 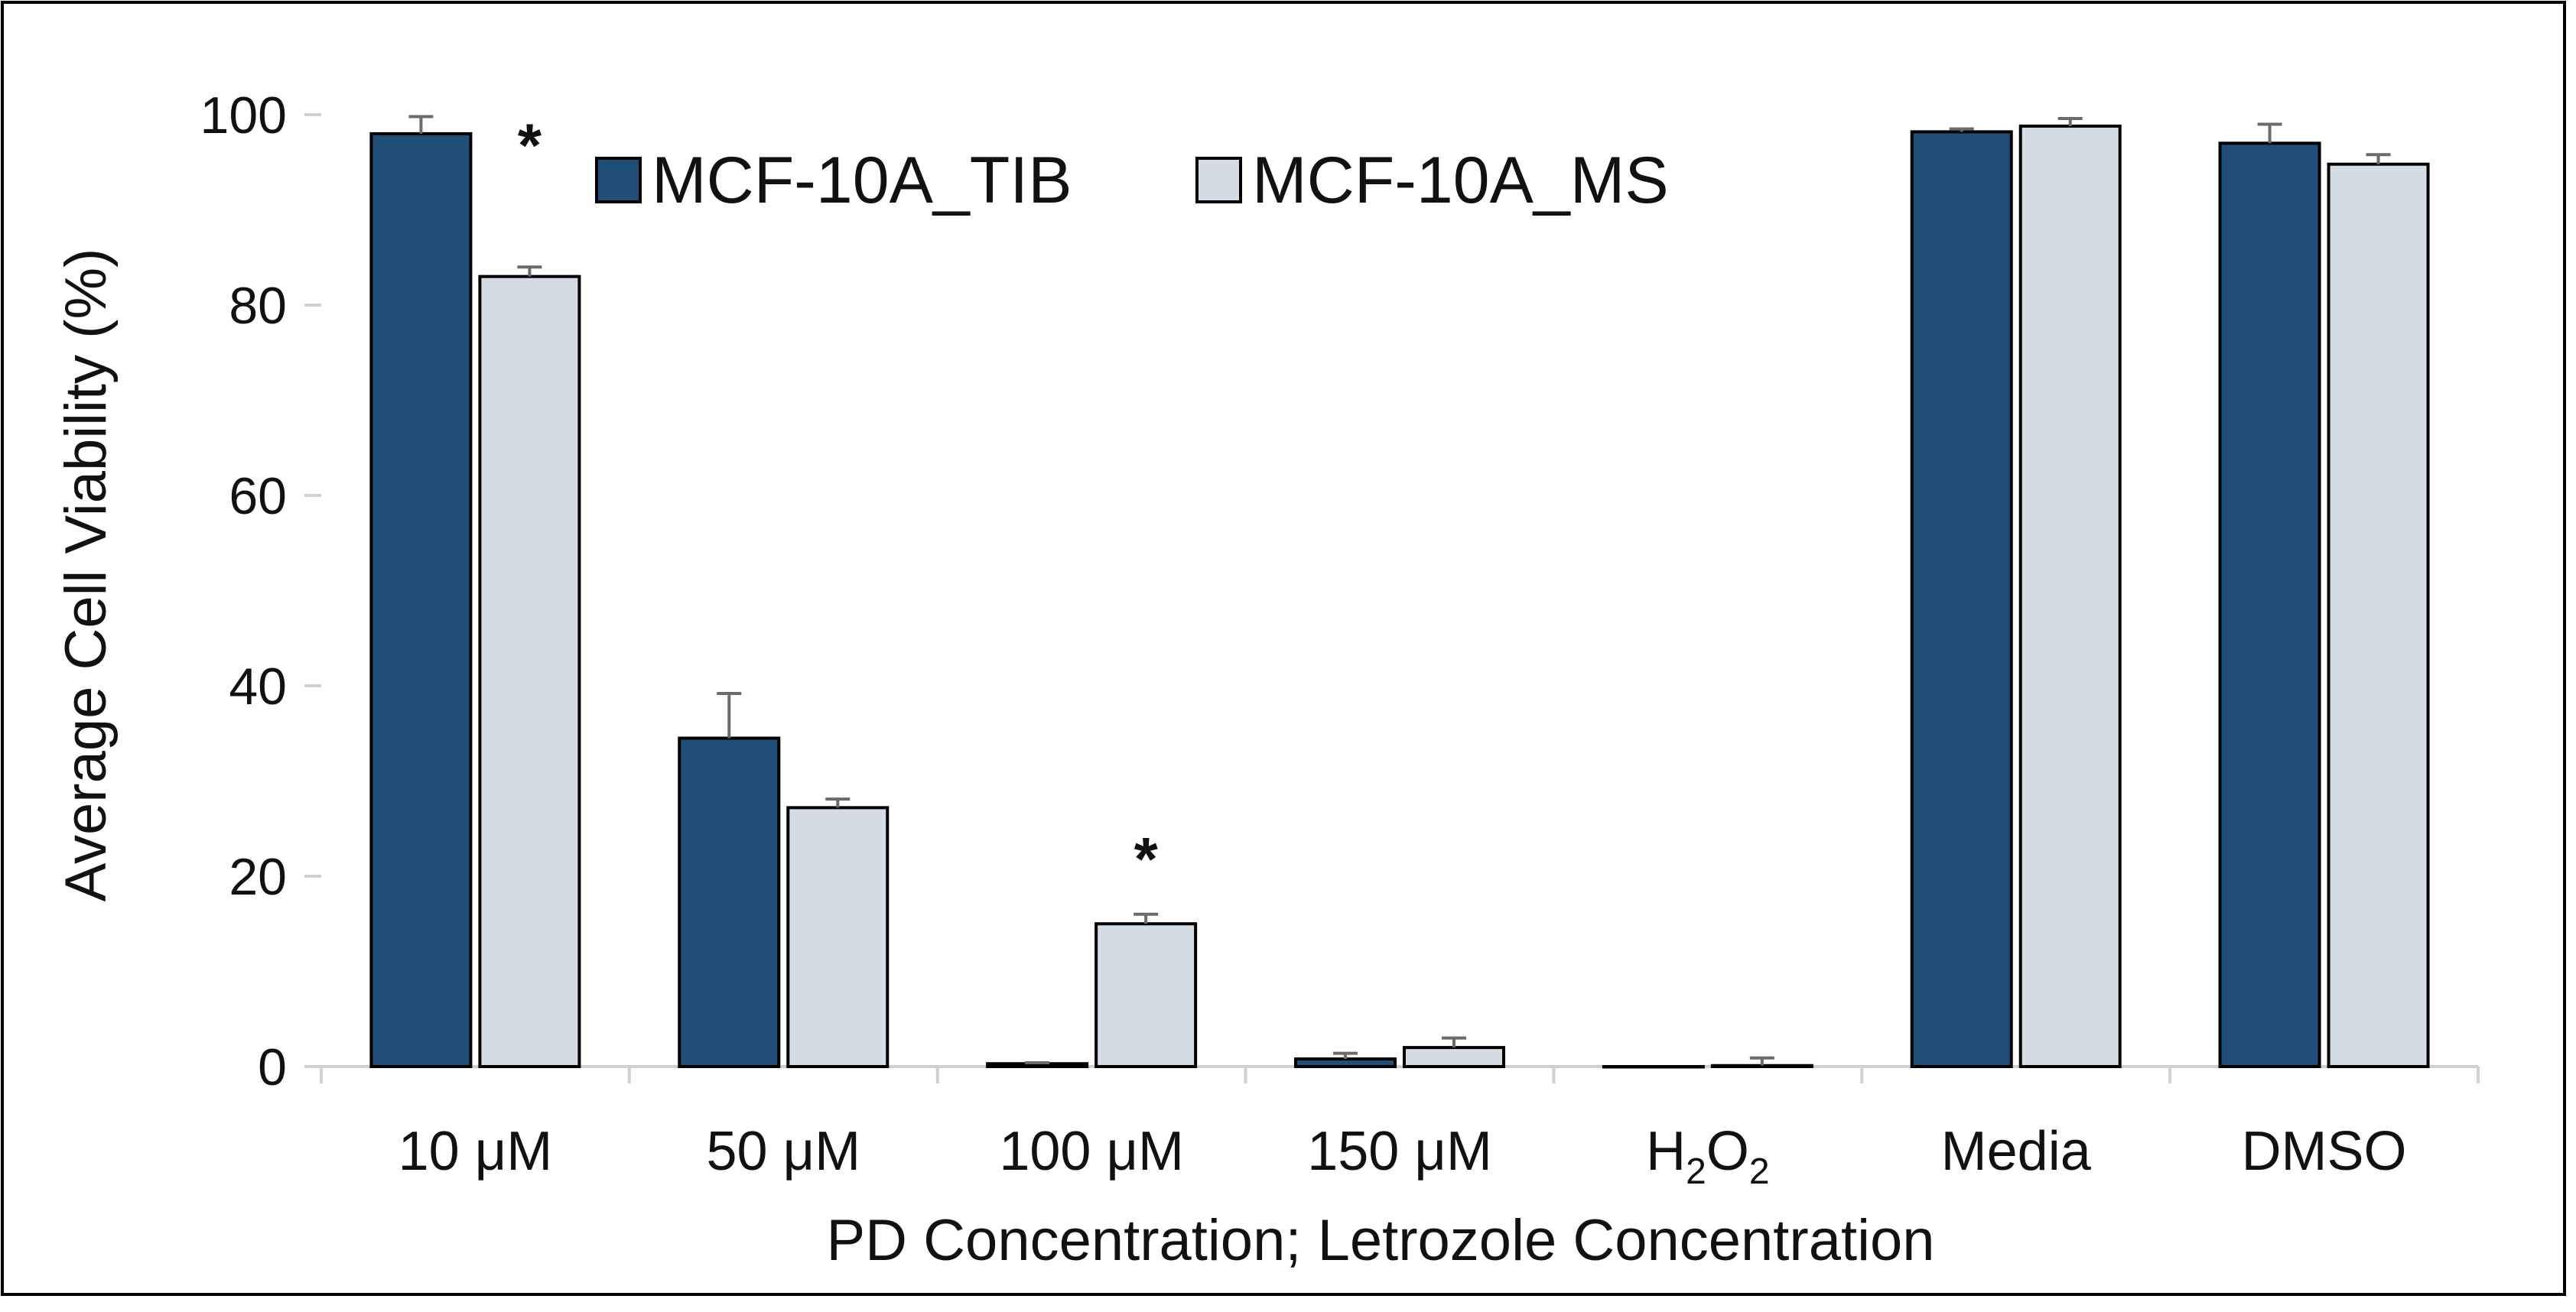 What do you see at coordinates (618, 180) in the screenshot?
I see `legend-swatch-tib` at bounding box center [618, 180].